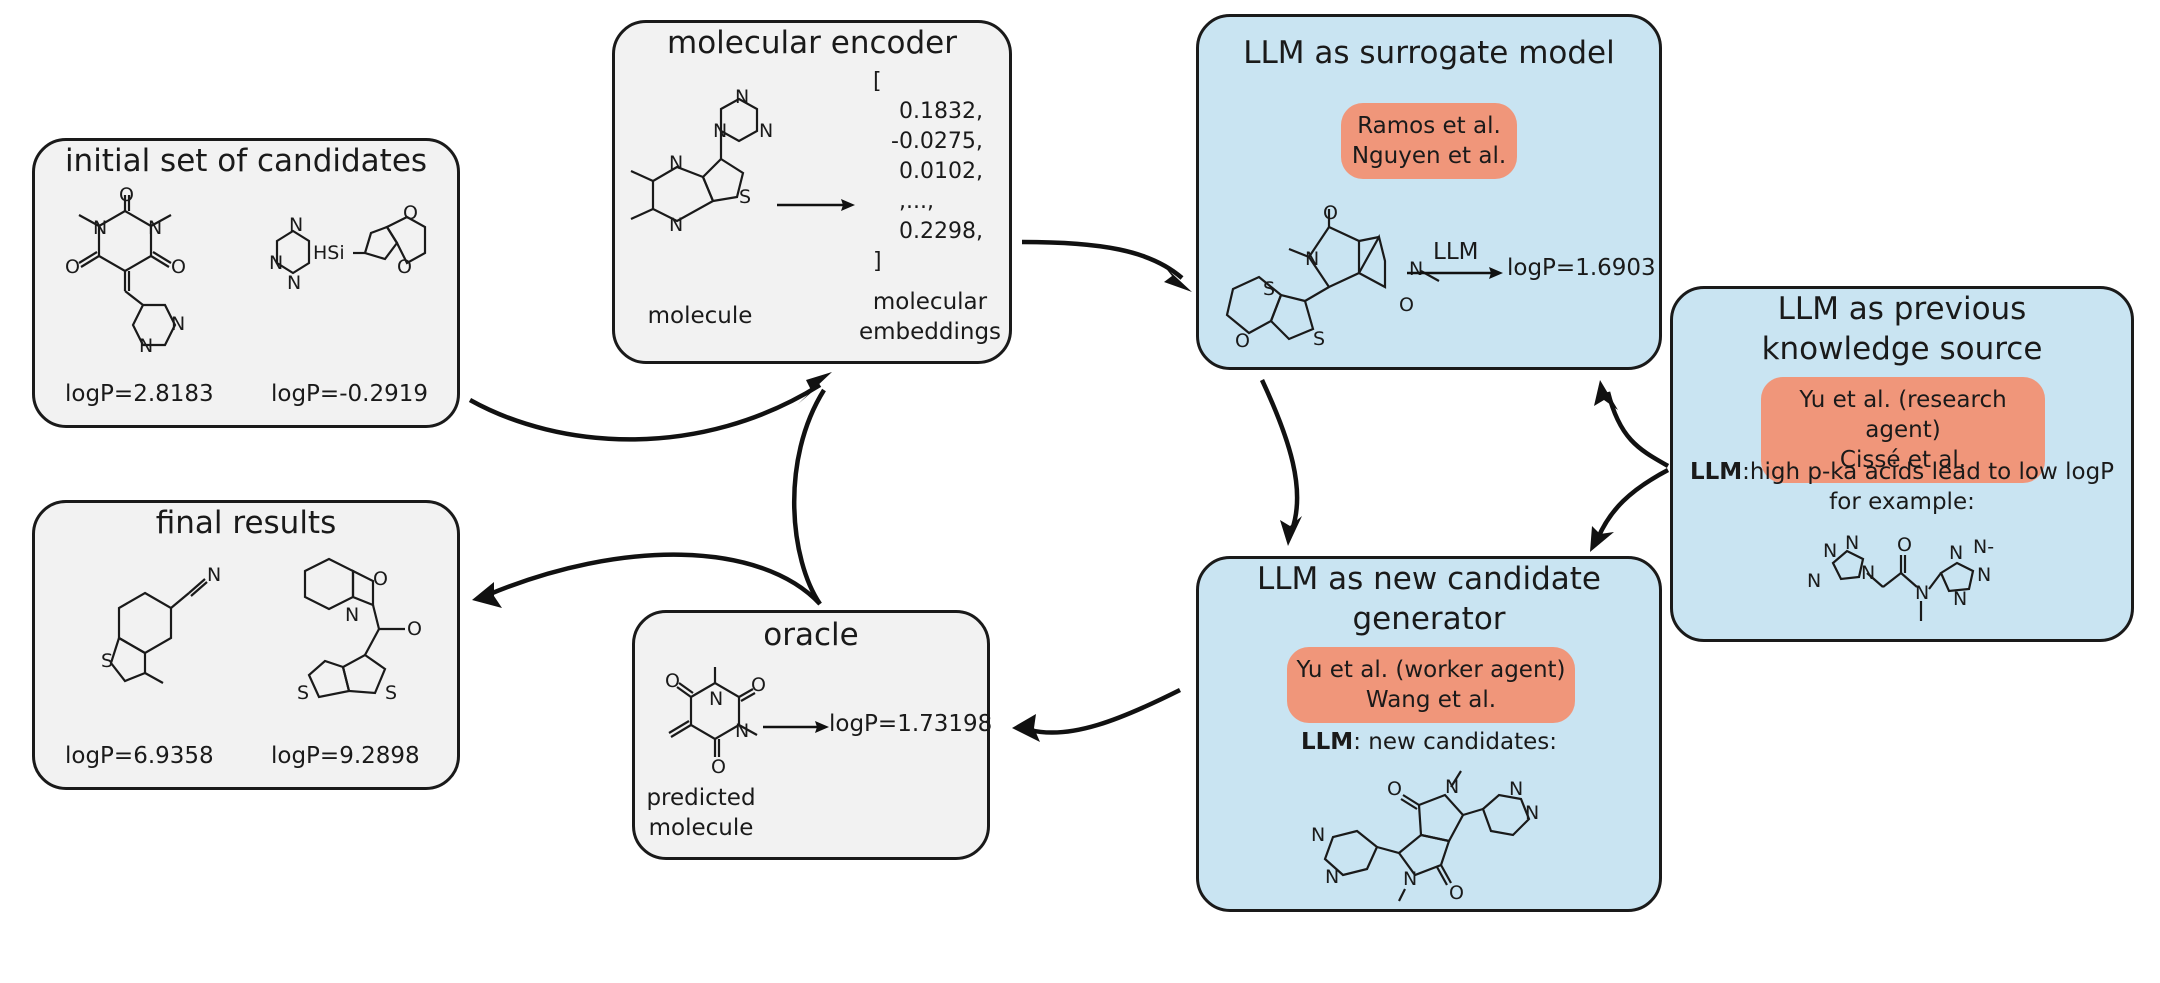  Describe the element at coordinates (812, 43) in the screenshot. I see `molecular-encoder-title: molecular encoder` at that location.